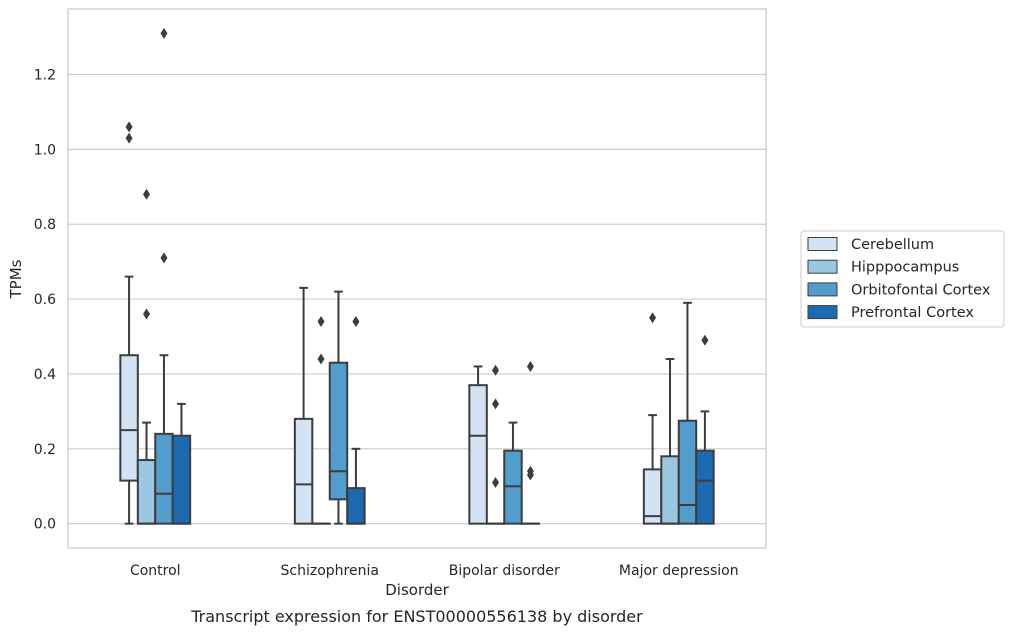 The height and width of the screenshot is (634, 1014). I want to click on box-cerebellum-bipolar-disorder, so click(478, 445).